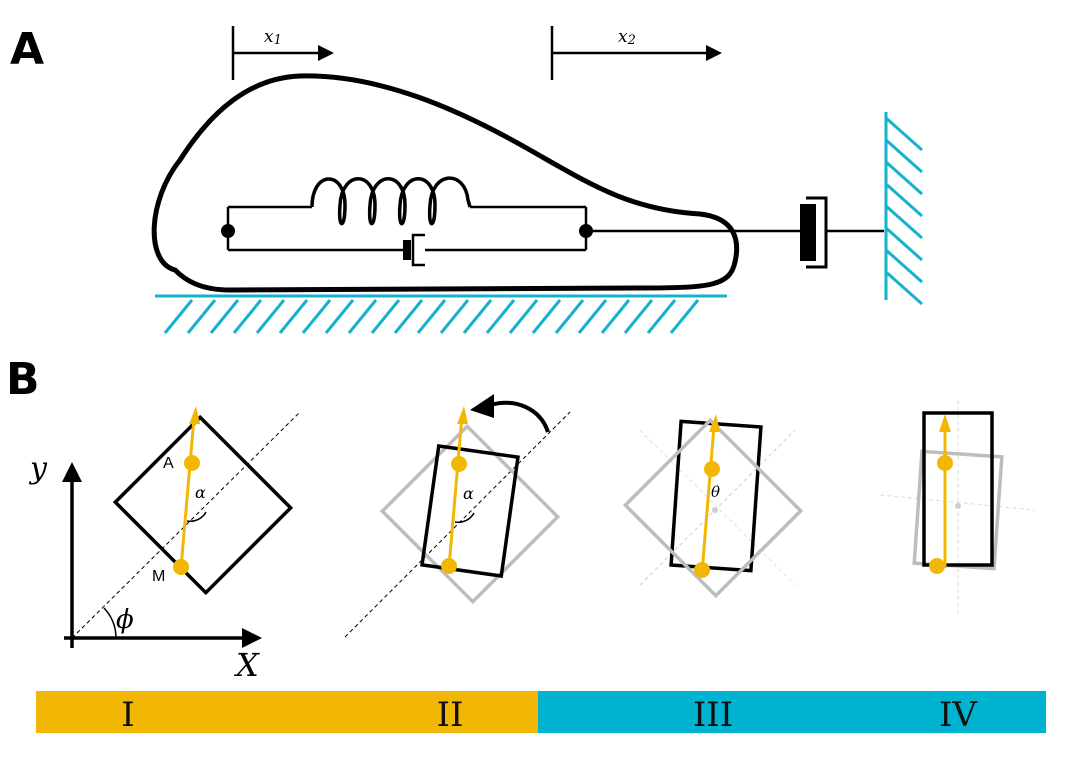 The width and height of the screenshot is (1080, 763). Describe the element at coordinates (636, 53) in the screenshot. I see `x2-displacement-arrow` at that location.